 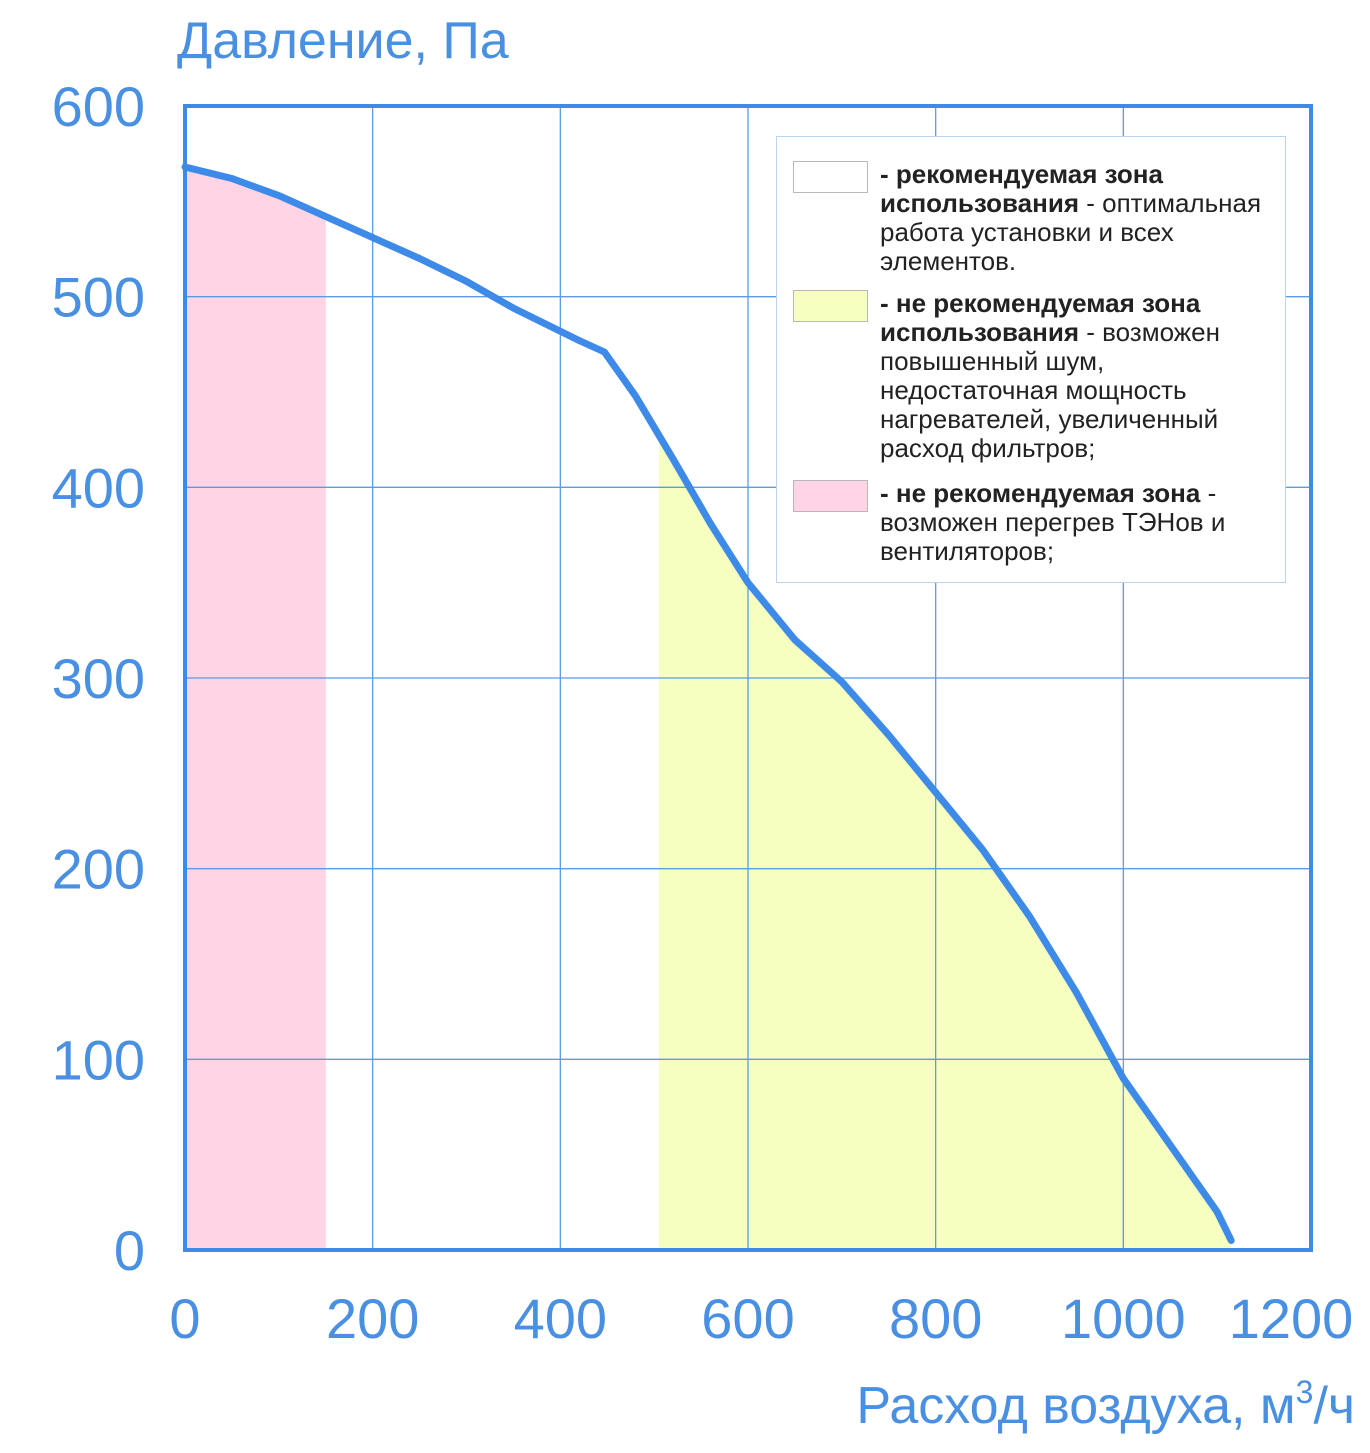 I want to click on x-tick-label-800: 800, so click(x=935, y=1318).